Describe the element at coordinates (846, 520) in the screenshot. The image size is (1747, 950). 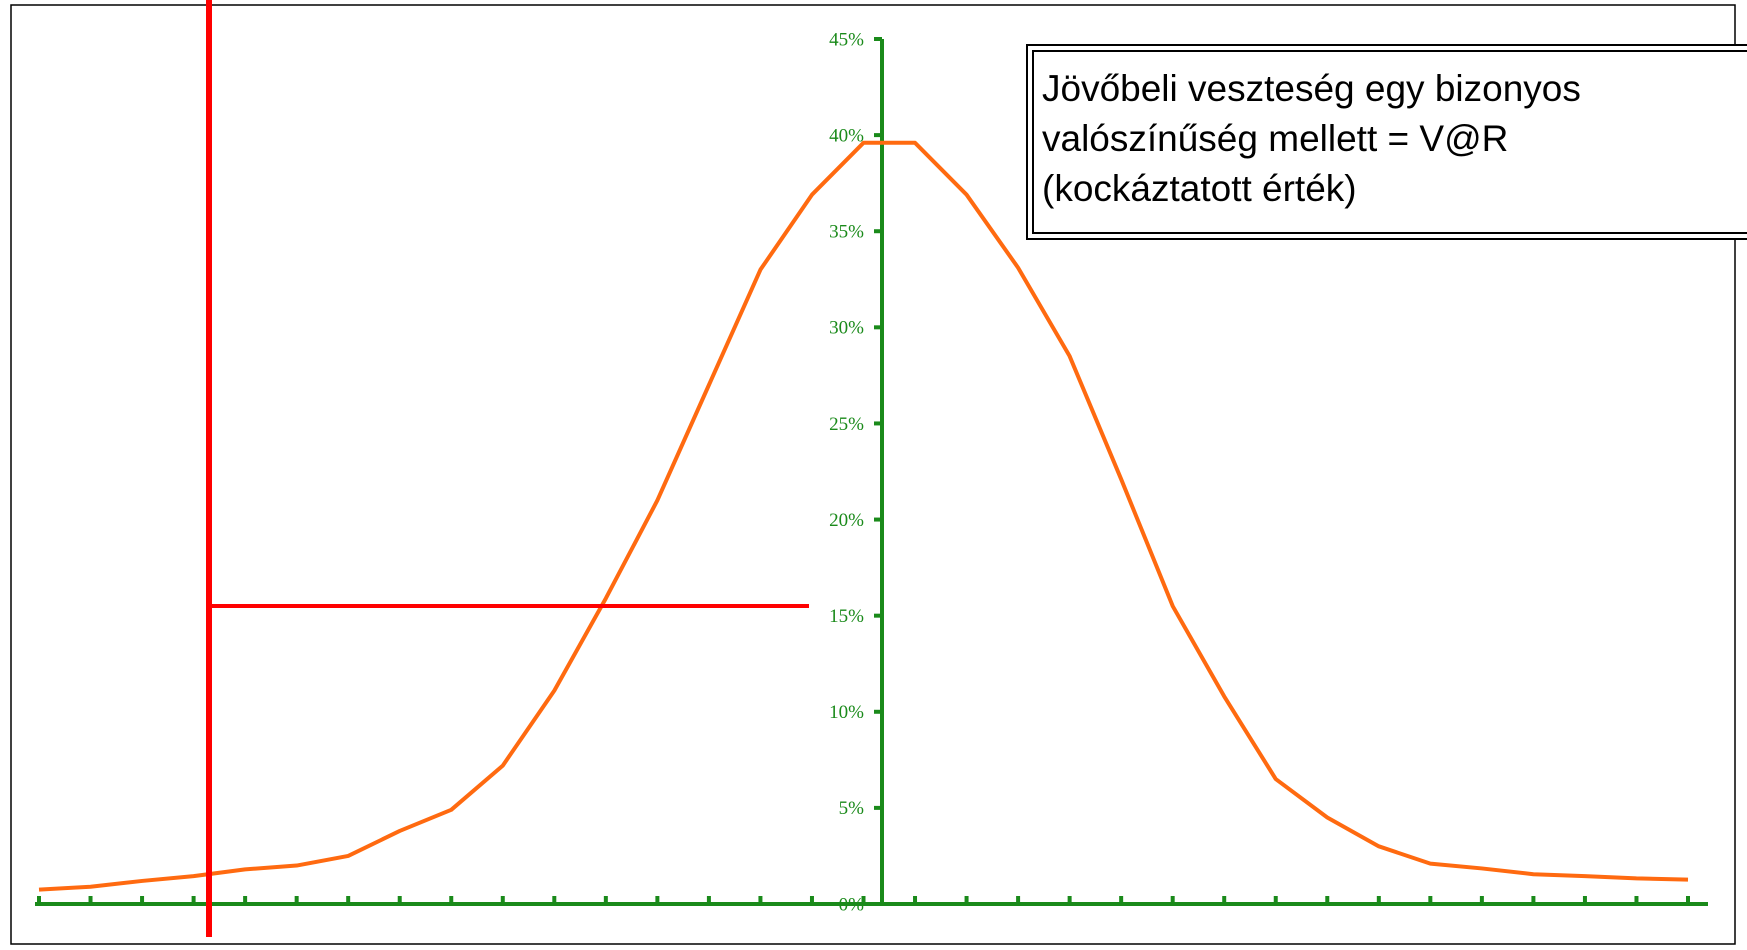
I see `y-tick-label: 20%` at that location.